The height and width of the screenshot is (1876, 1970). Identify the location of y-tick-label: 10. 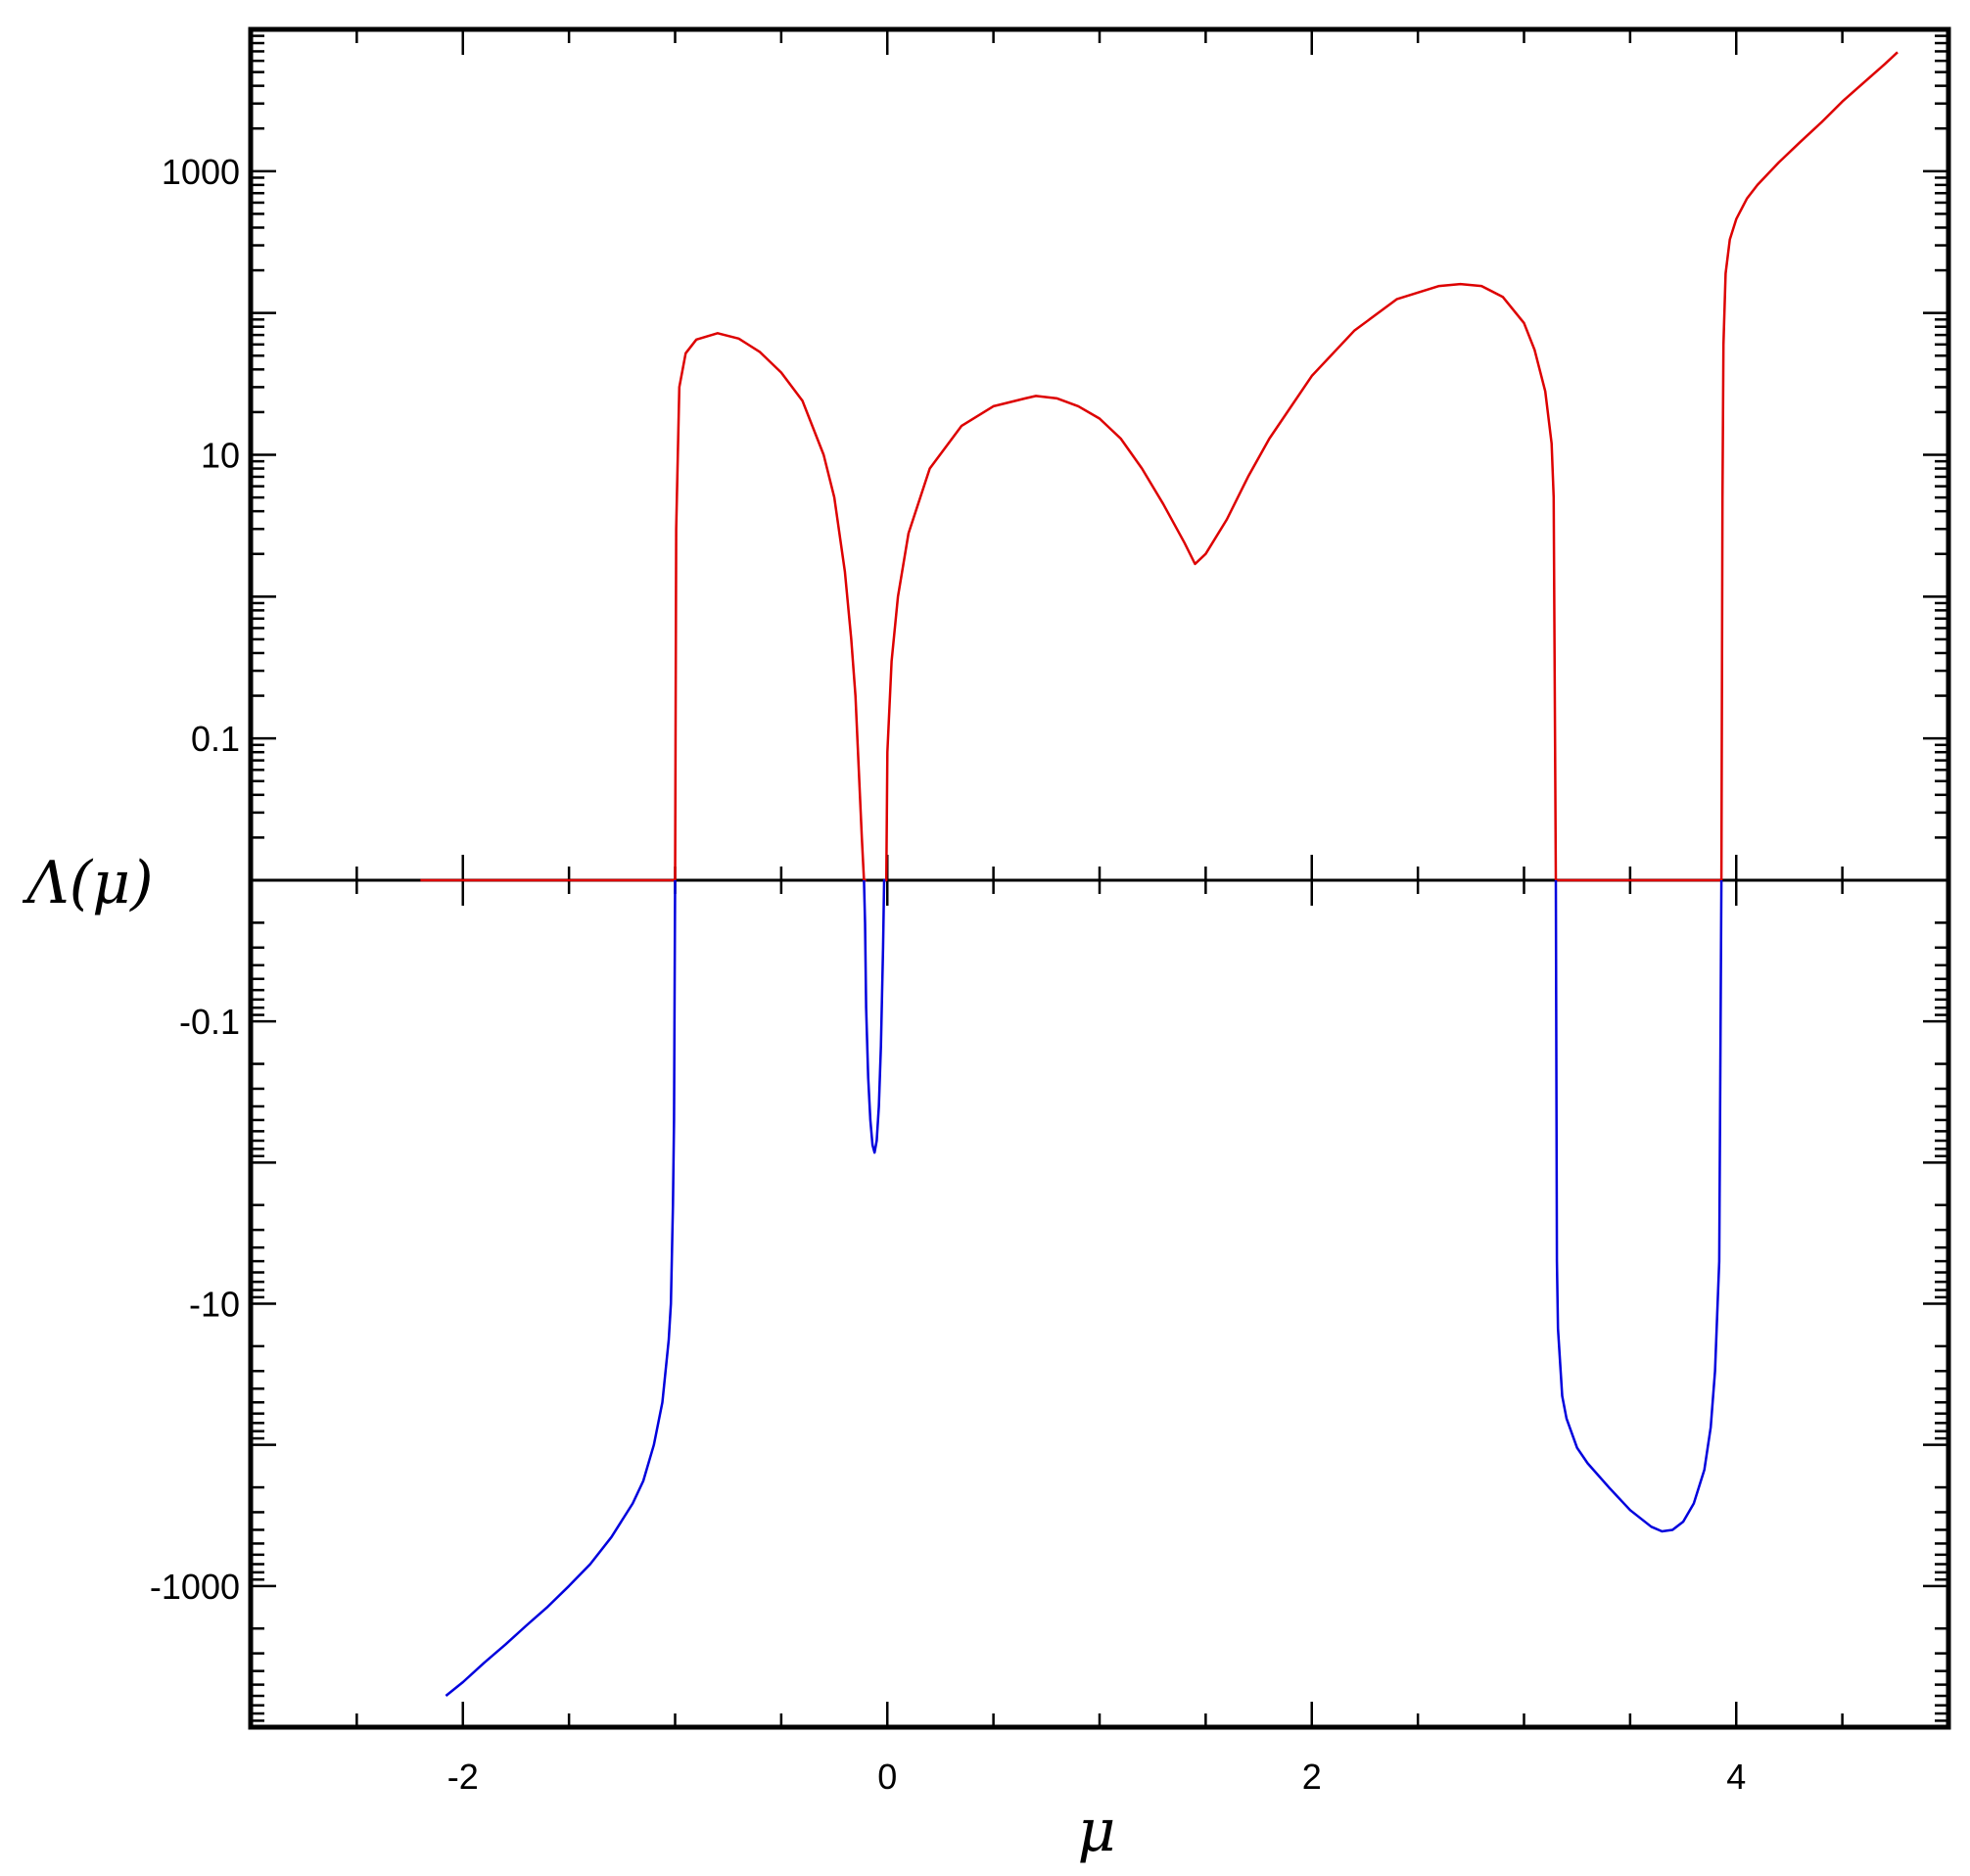
(220, 456).